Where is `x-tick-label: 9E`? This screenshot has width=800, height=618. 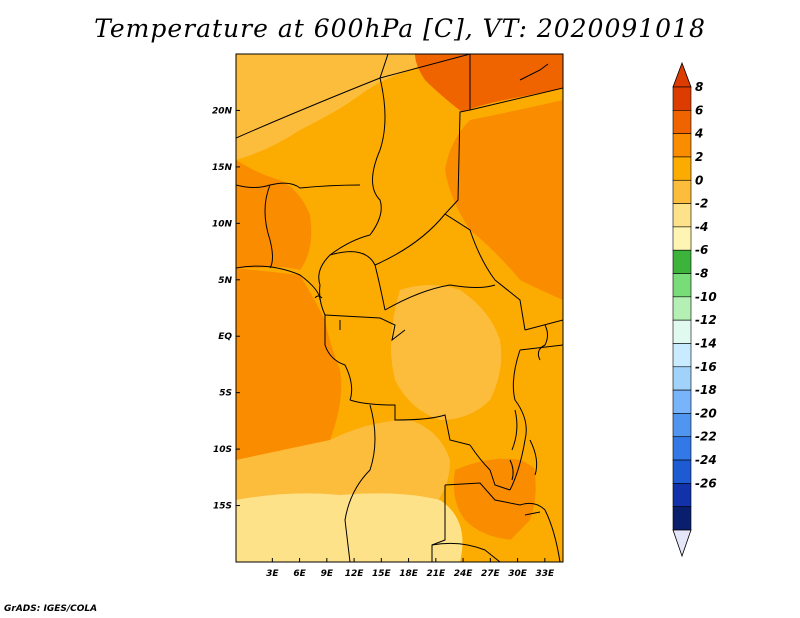 x-tick-label: 9E is located at coordinates (327, 574).